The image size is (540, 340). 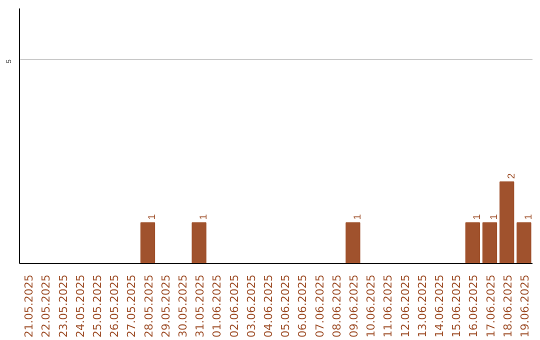 I want to click on x-tick-label: 15.06.2025, so click(x=457, y=306).